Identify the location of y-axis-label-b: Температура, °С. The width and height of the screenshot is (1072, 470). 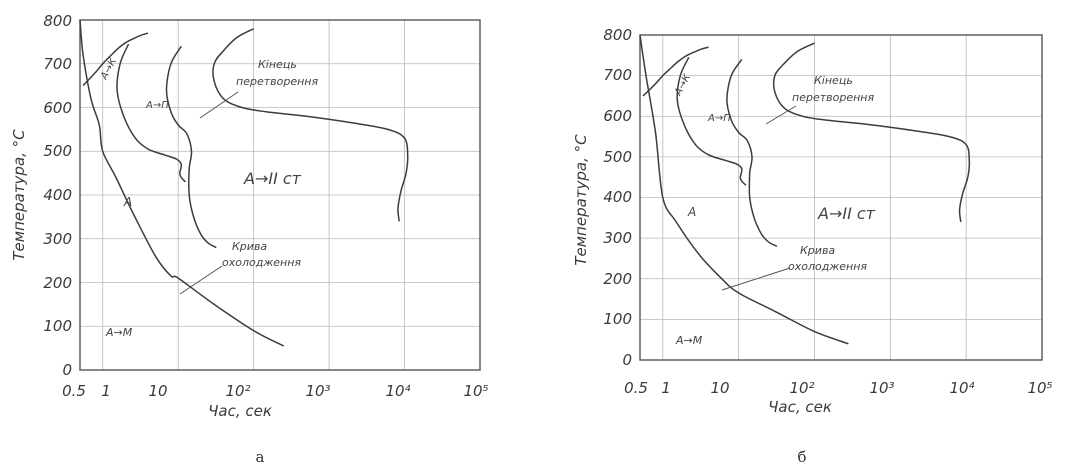
(581, 200).